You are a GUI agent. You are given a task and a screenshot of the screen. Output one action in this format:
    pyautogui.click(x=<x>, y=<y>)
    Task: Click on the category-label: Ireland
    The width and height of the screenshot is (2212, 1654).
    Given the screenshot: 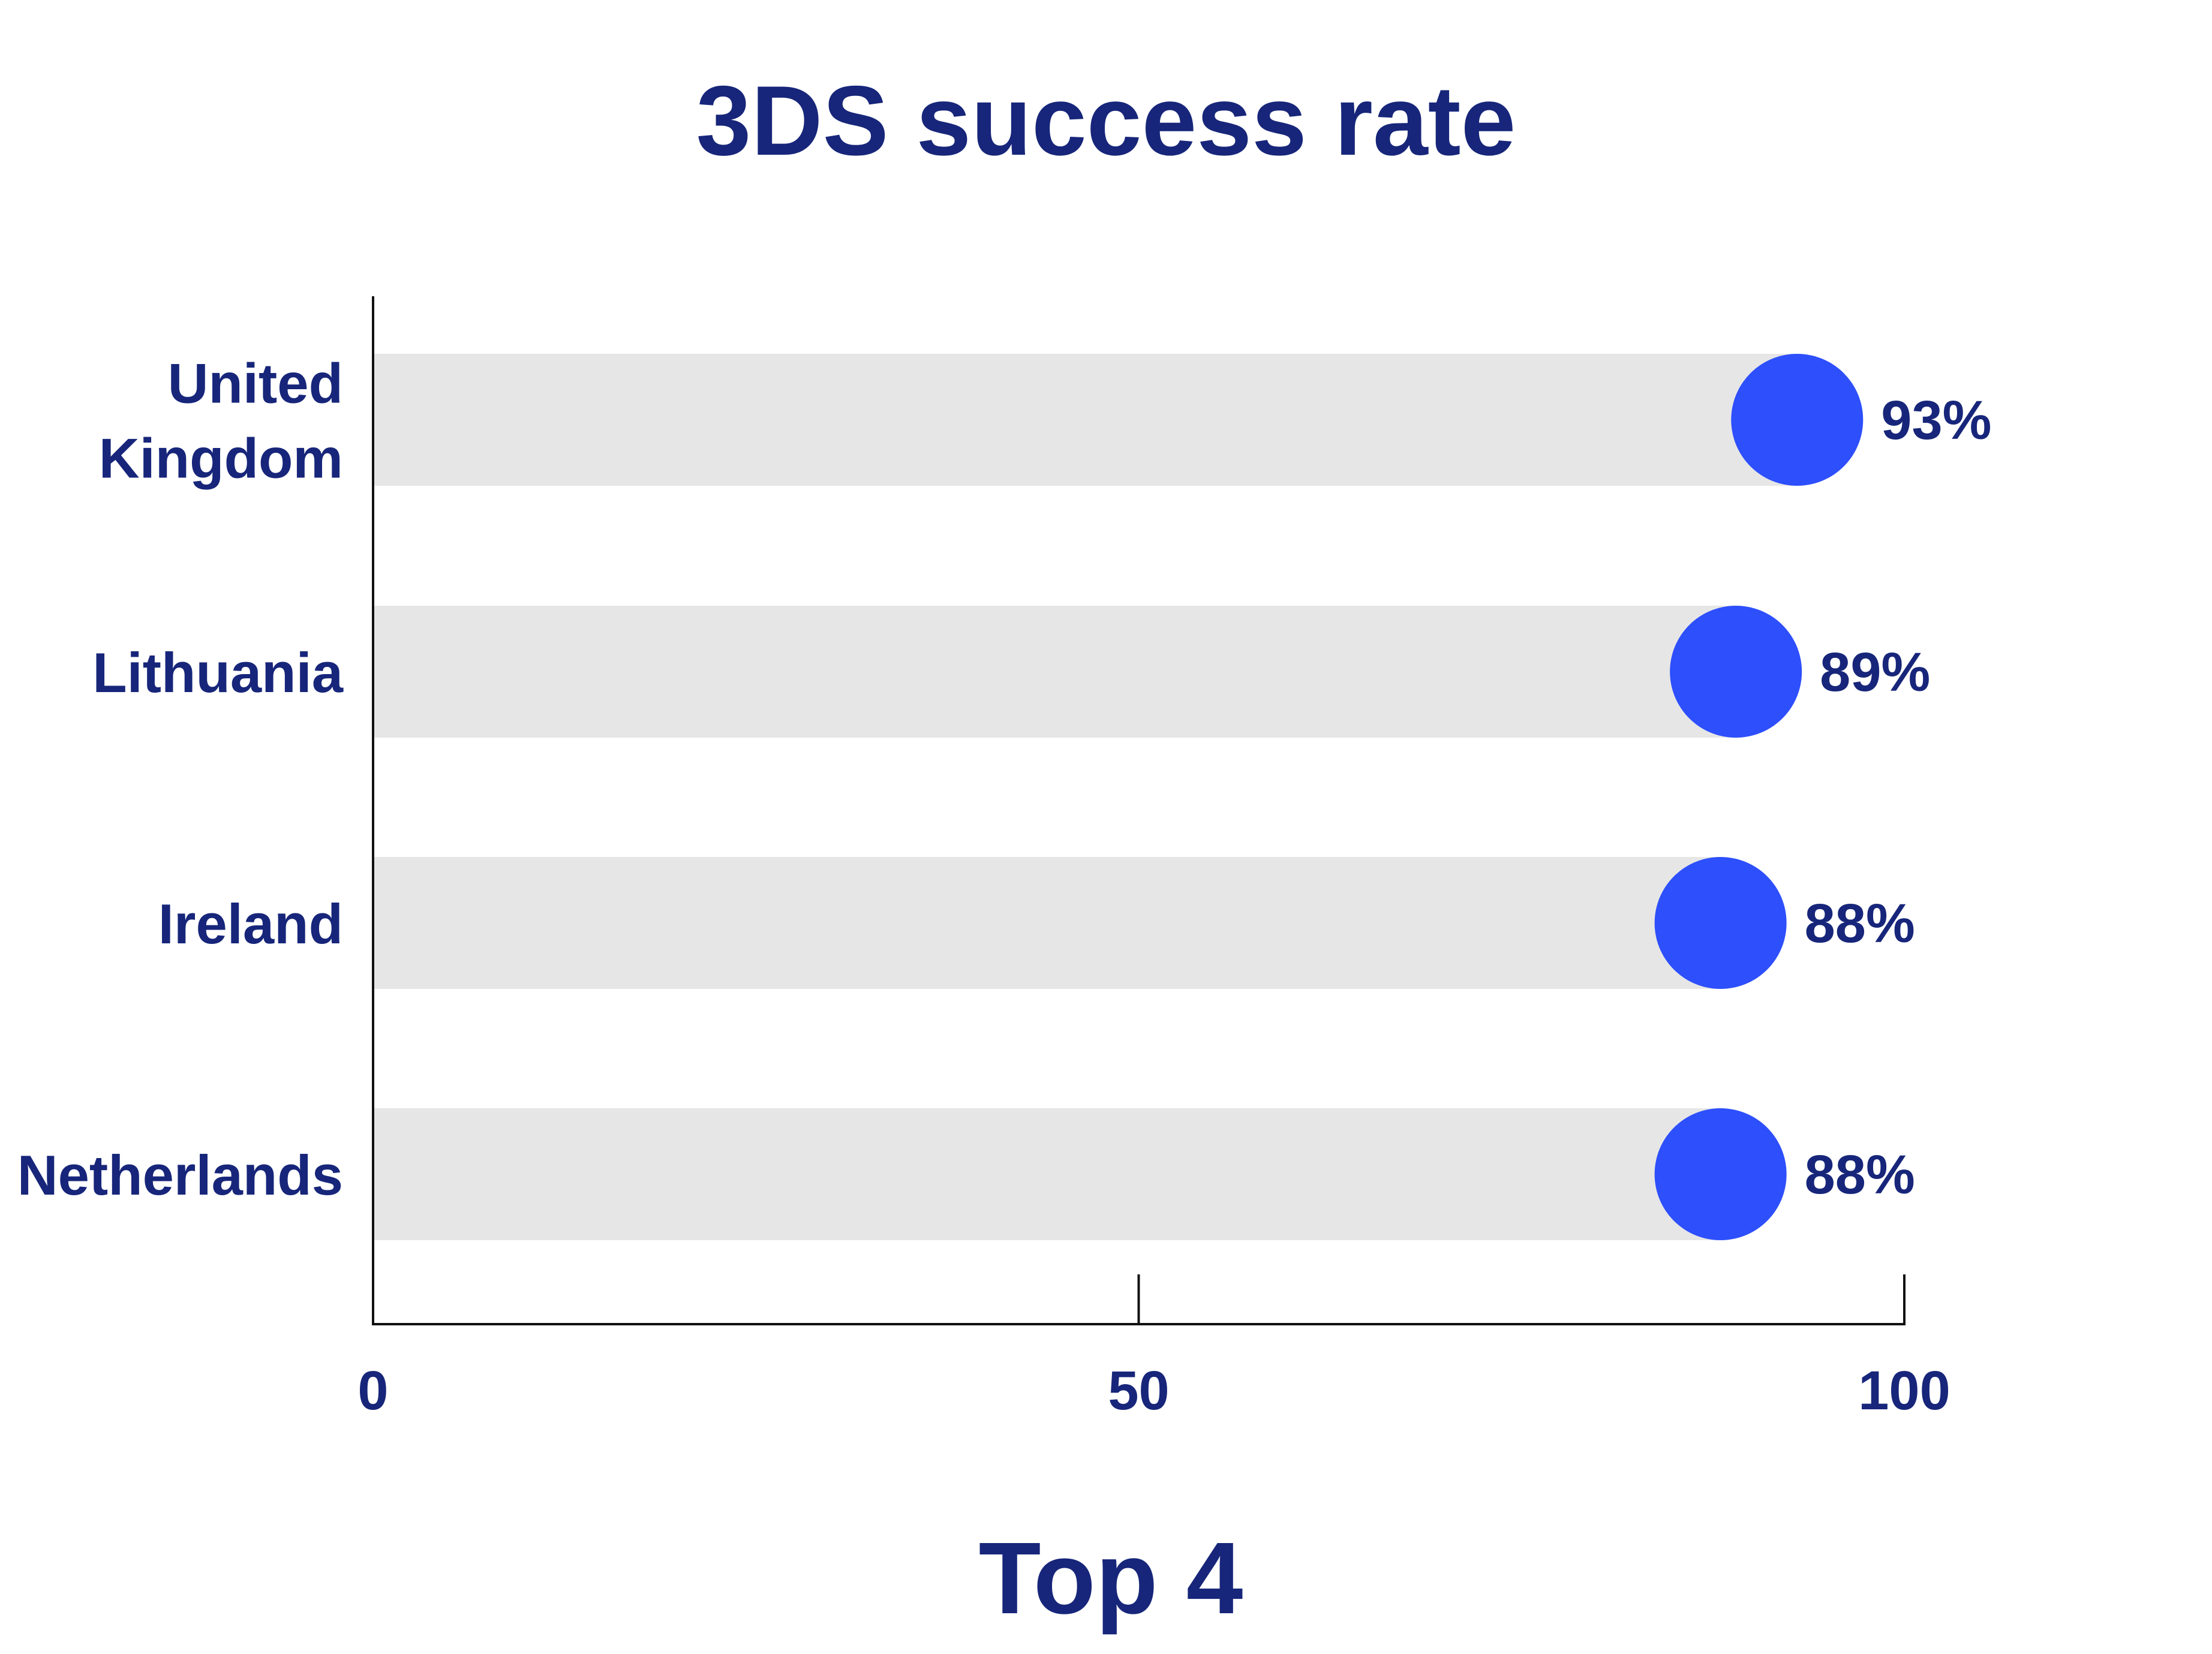 What is the action you would take?
    pyautogui.click(x=250, y=923)
    